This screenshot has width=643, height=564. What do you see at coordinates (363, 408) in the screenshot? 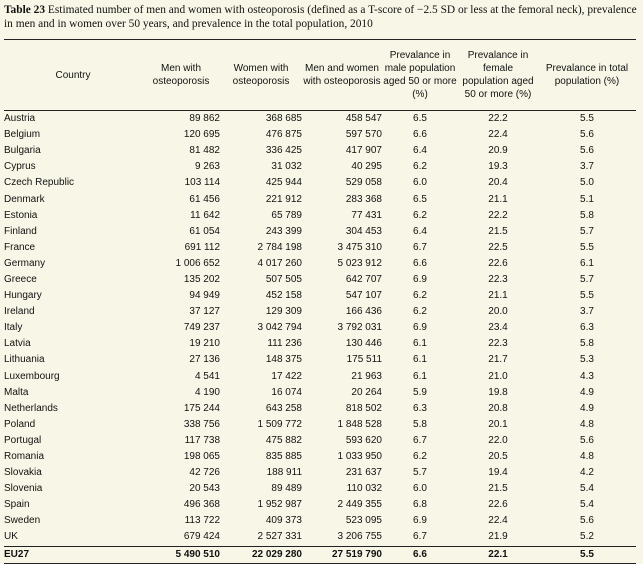
I see `cell-total-persons: 818 502` at bounding box center [363, 408].